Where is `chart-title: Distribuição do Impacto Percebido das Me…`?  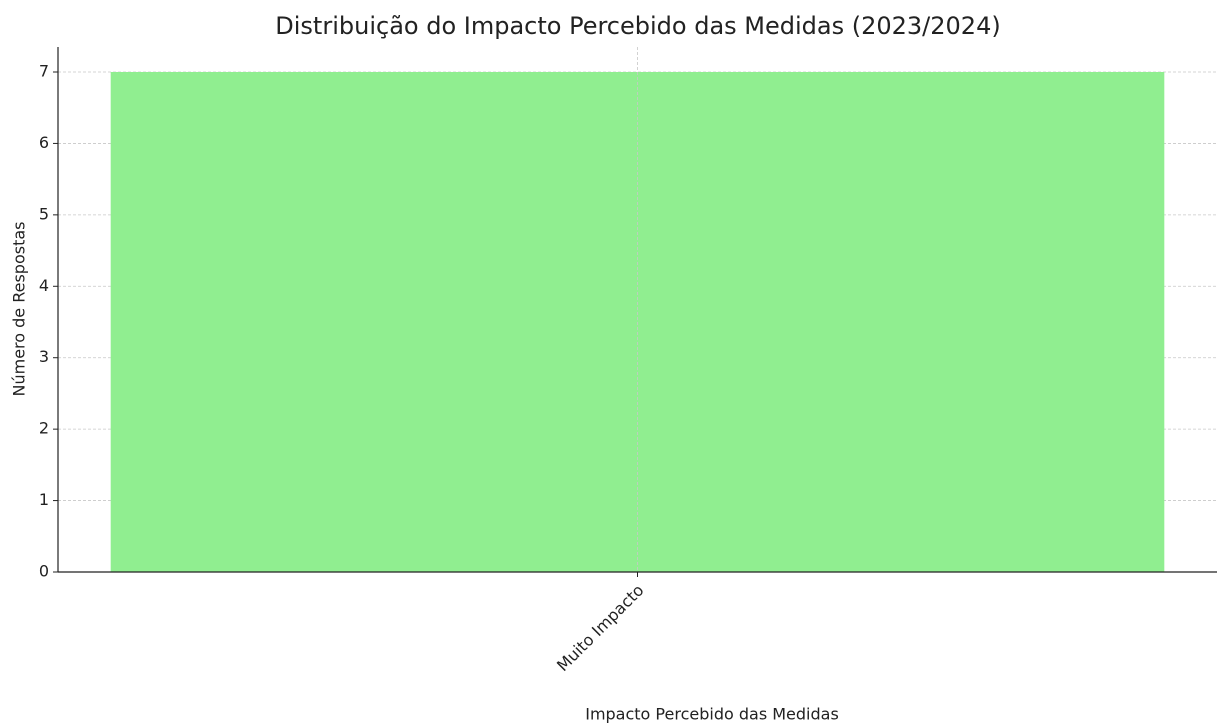 chart-title: Distribuição do Impacto Percebido das Me… is located at coordinates (637, 26).